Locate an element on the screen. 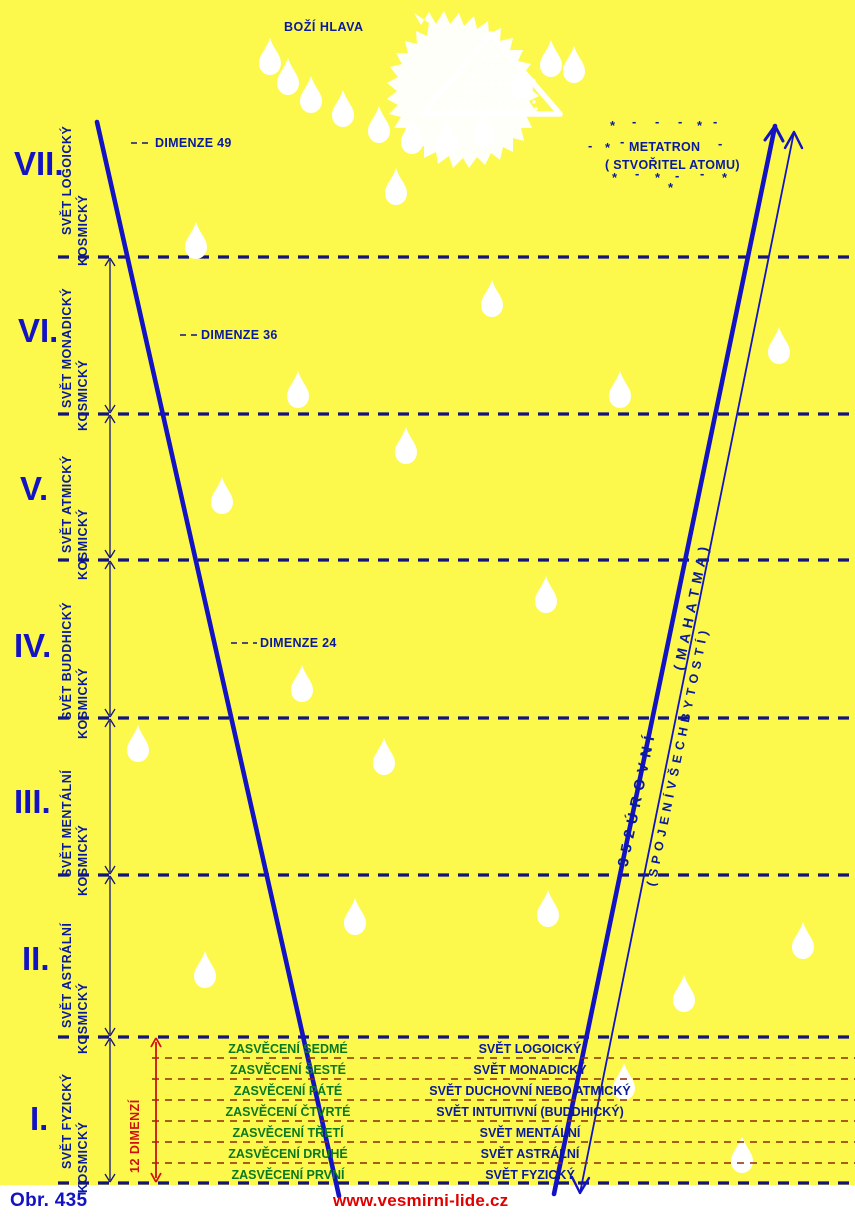 This screenshot has width=855, height=1222. plane-numeral-iii: III. is located at coordinates (32, 801).